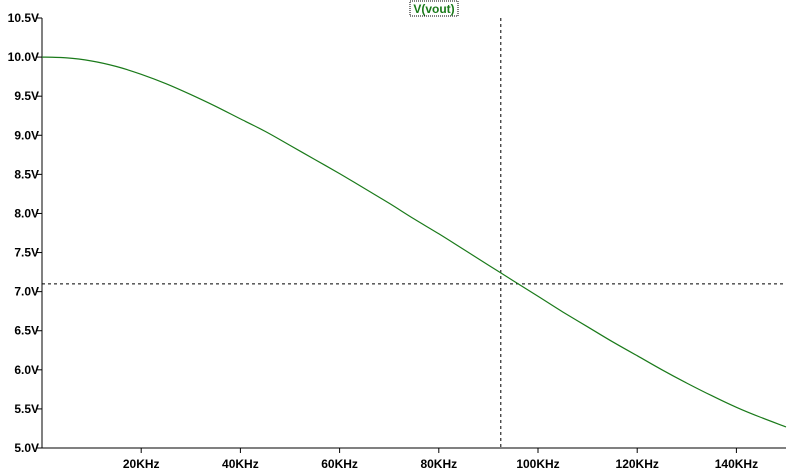 This screenshot has height=475, width=801. I want to click on x-tick-label: 100KHz, so click(537, 464).